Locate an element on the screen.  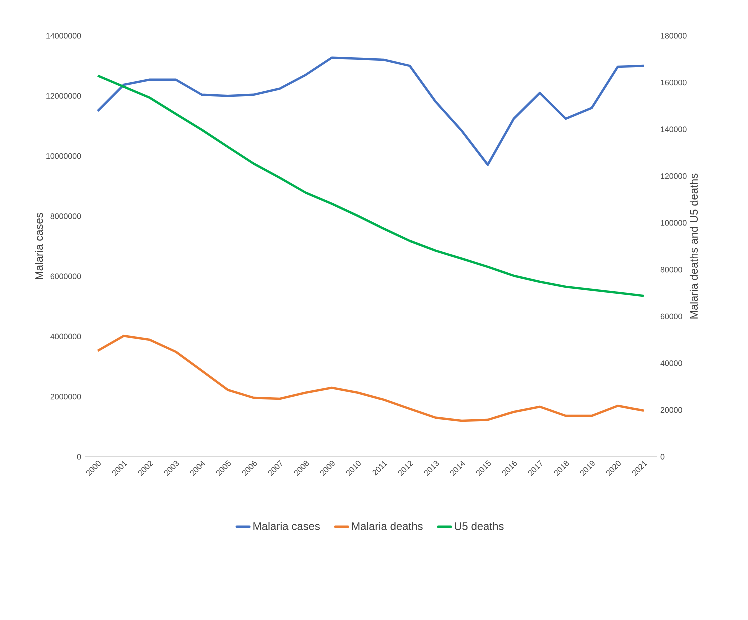
y-axis-title: Malaria cases is located at coordinates (39, 246).